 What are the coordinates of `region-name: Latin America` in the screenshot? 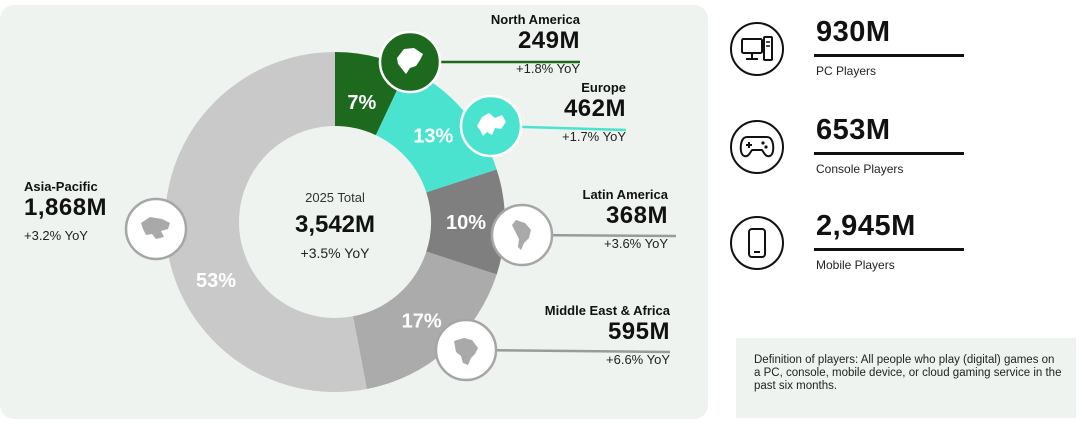 It's located at (625, 194).